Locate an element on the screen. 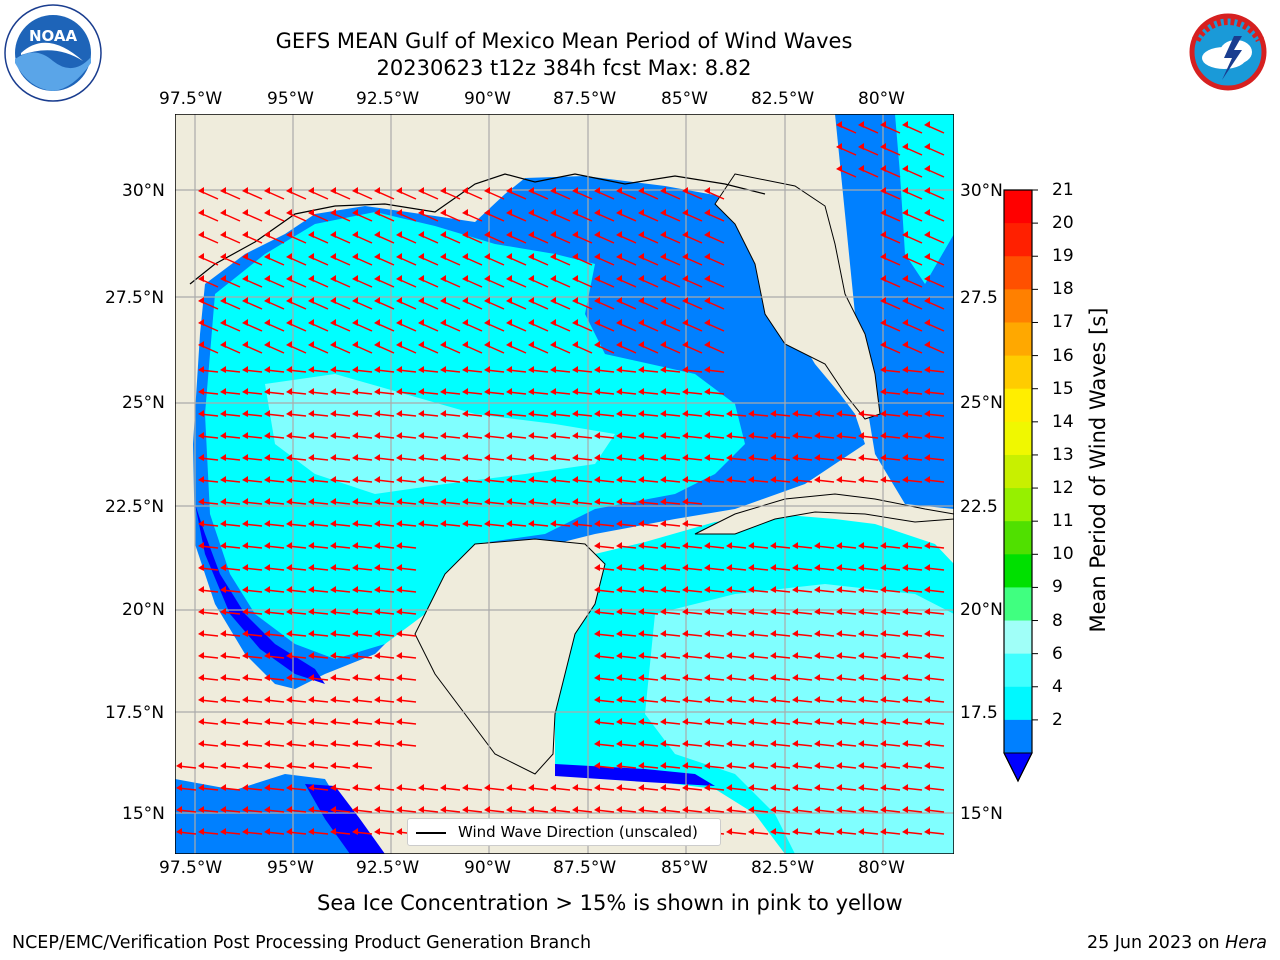 This screenshot has height=960, width=1280. lat-label: 25°N is located at coordinates (981, 403).